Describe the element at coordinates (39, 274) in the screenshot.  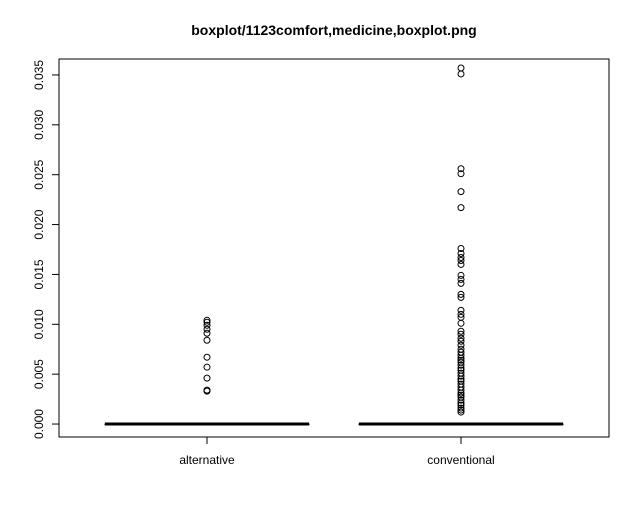
I see `y-tick-label: 0.015` at that location.